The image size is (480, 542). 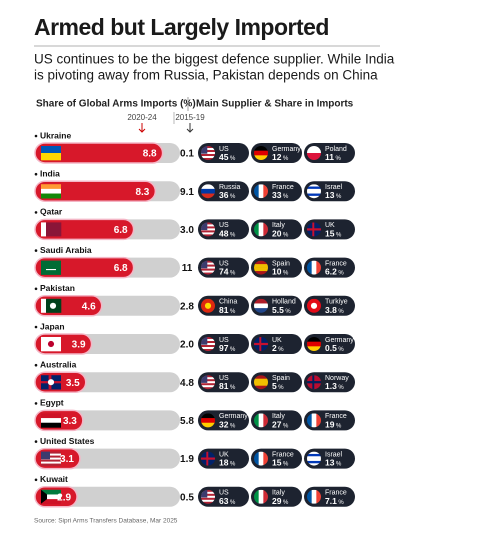 What do you see at coordinates (204, 264) in the screenshot?
I see `flag-canton` at bounding box center [204, 264].